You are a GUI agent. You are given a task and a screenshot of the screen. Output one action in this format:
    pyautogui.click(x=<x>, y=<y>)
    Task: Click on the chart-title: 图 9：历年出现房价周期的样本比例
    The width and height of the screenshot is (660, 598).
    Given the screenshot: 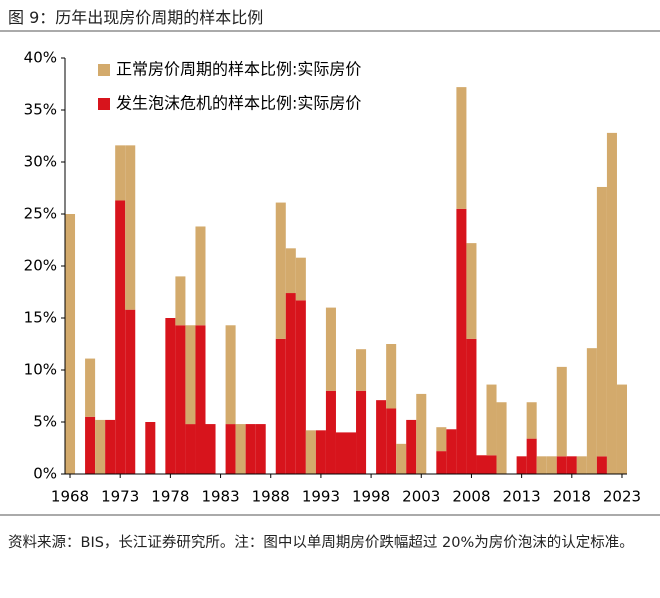 What is the action you would take?
    pyautogui.click(x=136, y=17)
    